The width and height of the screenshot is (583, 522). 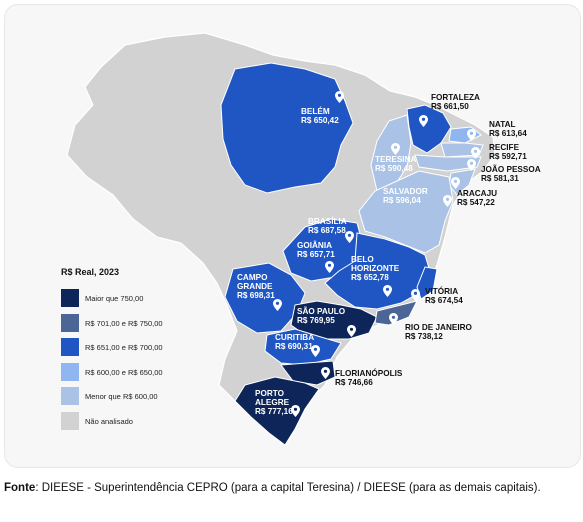 What do you see at coordinates (405, 191) in the screenshot?
I see `city-name: SALVADOR` at bounding box center [405, 191].